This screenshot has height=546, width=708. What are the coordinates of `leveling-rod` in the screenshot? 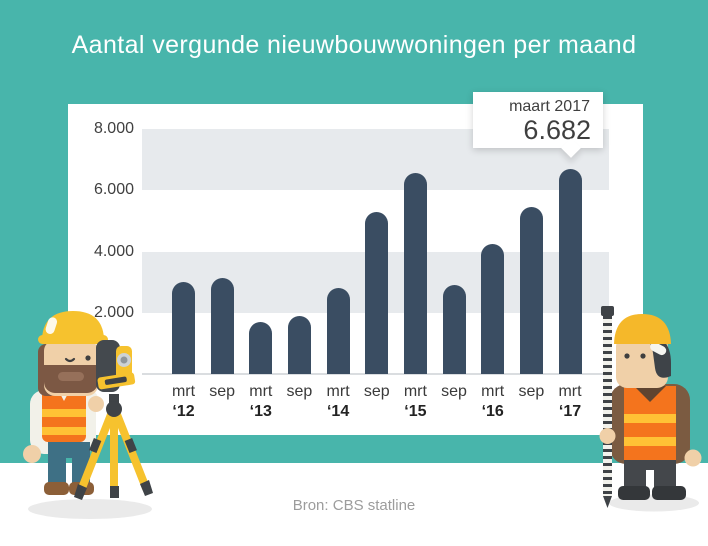 It's located at (607, 407).